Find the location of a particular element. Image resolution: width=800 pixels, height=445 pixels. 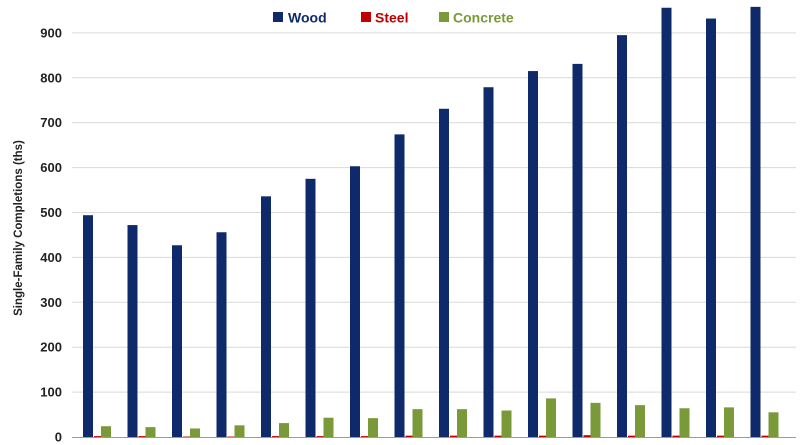

y-tick-label: 0 is located at coordinates (58, 437).